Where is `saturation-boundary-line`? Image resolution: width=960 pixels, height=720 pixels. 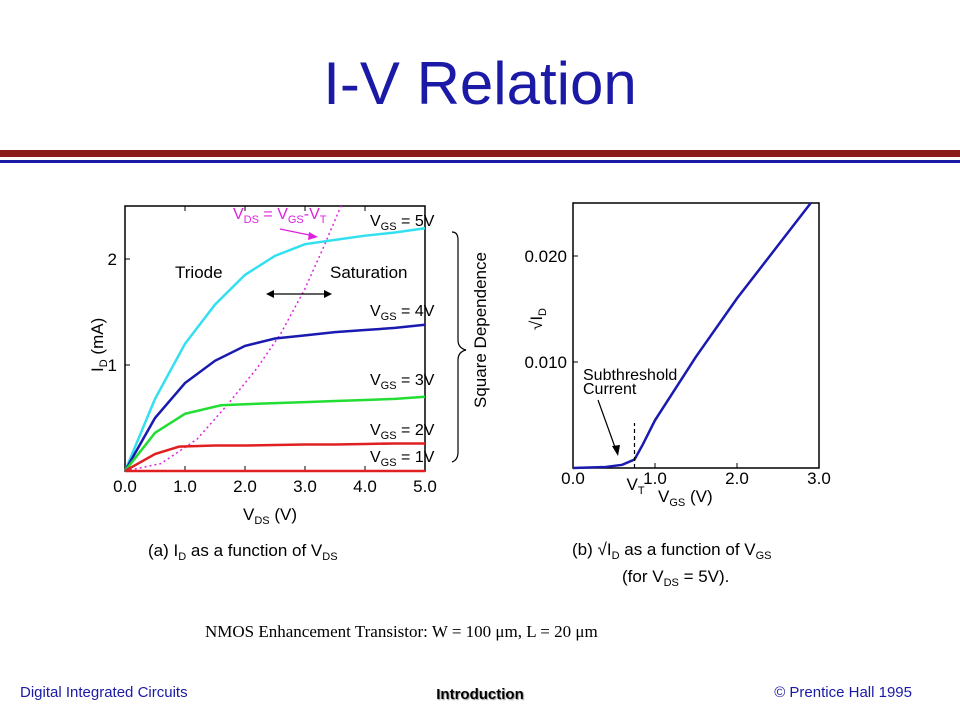 saturation-boundary-line is located at coordinates (233, 338).